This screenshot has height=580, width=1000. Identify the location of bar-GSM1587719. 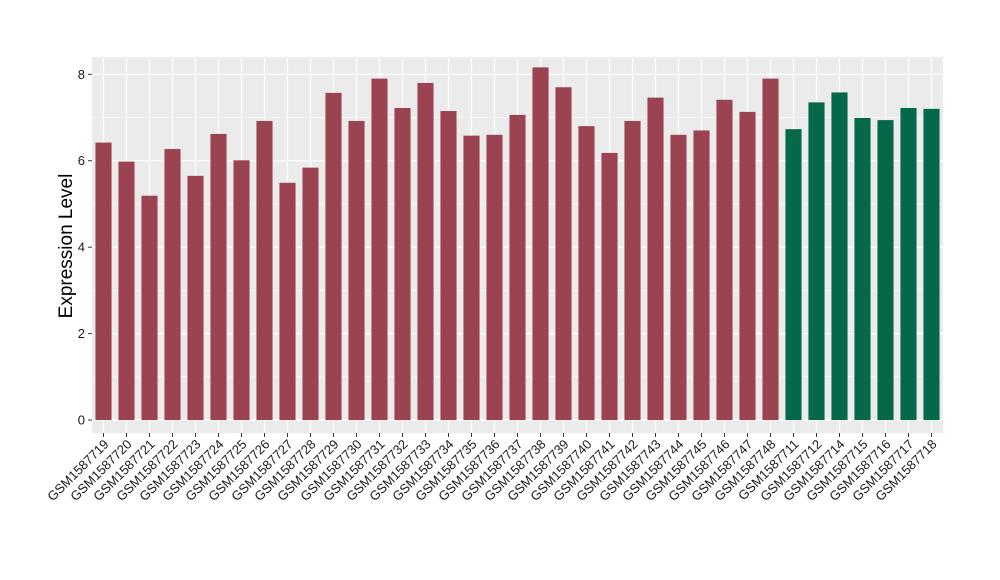
(103, 281).